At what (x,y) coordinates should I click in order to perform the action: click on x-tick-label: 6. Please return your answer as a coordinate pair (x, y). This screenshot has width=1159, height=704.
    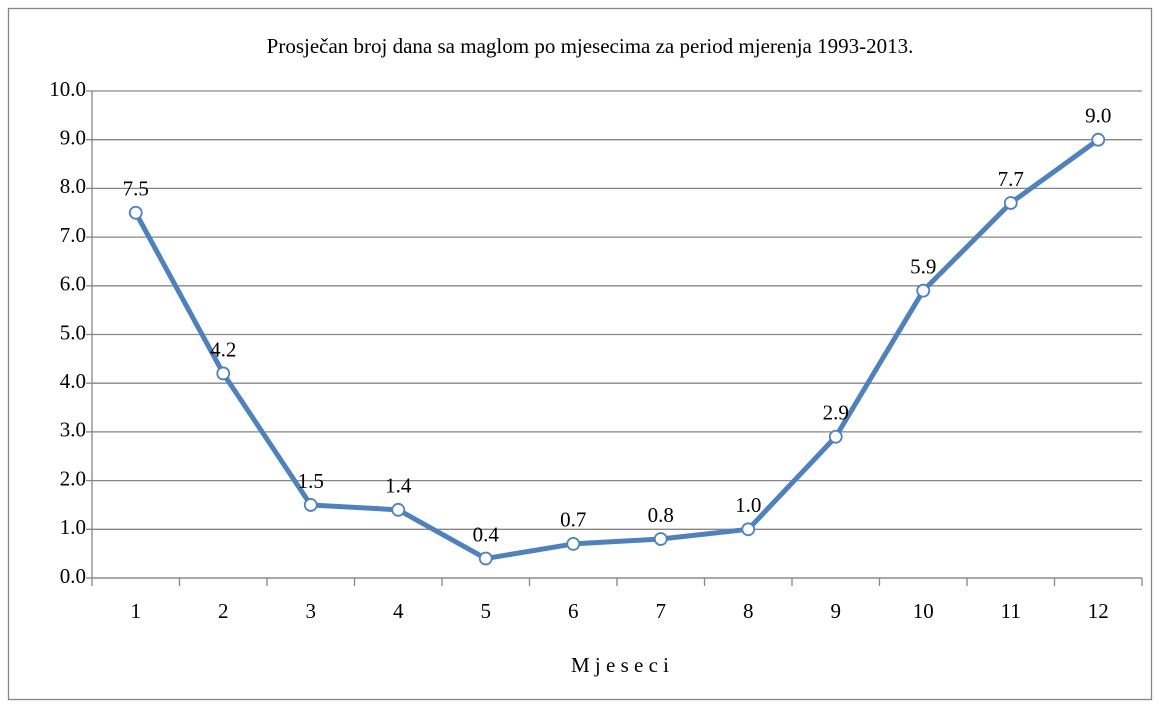
    Looking at the image, I should click on (573, 611).